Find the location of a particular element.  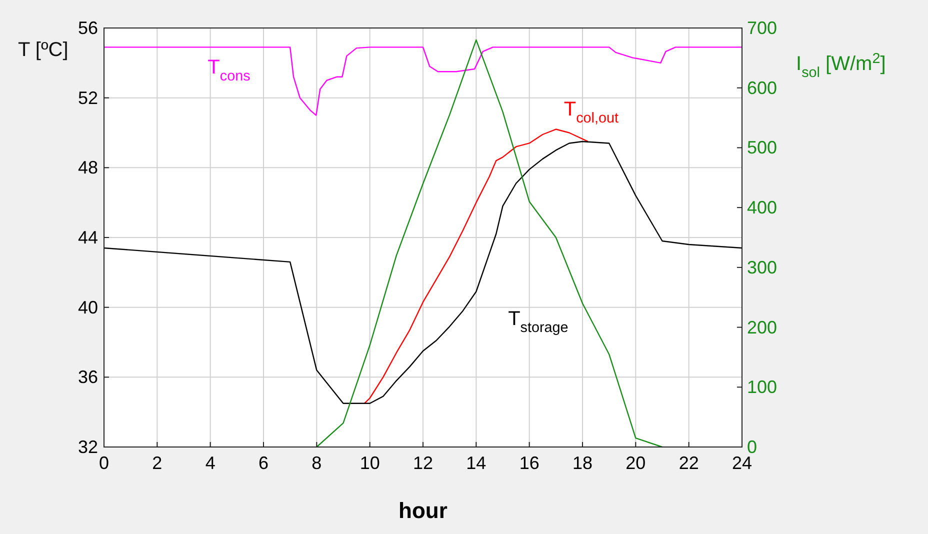

y-tick-label: 32 is located at coordinates (88, 447).